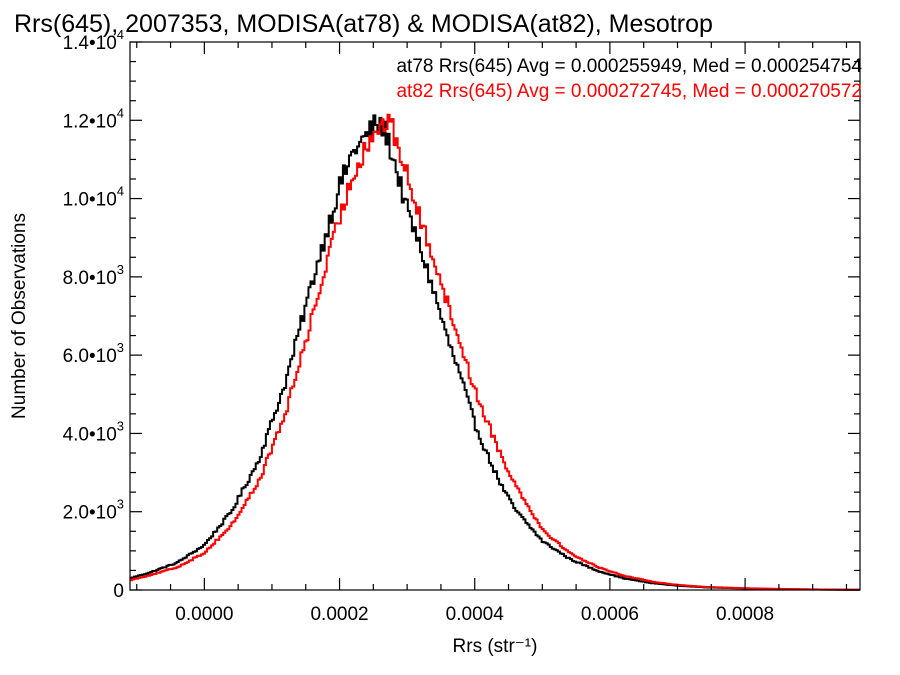 The image size is (900, 675). Describe the element at coordinates (339, 614) in the screenshot. I see `x-tick-label: 0.0002` at that location.